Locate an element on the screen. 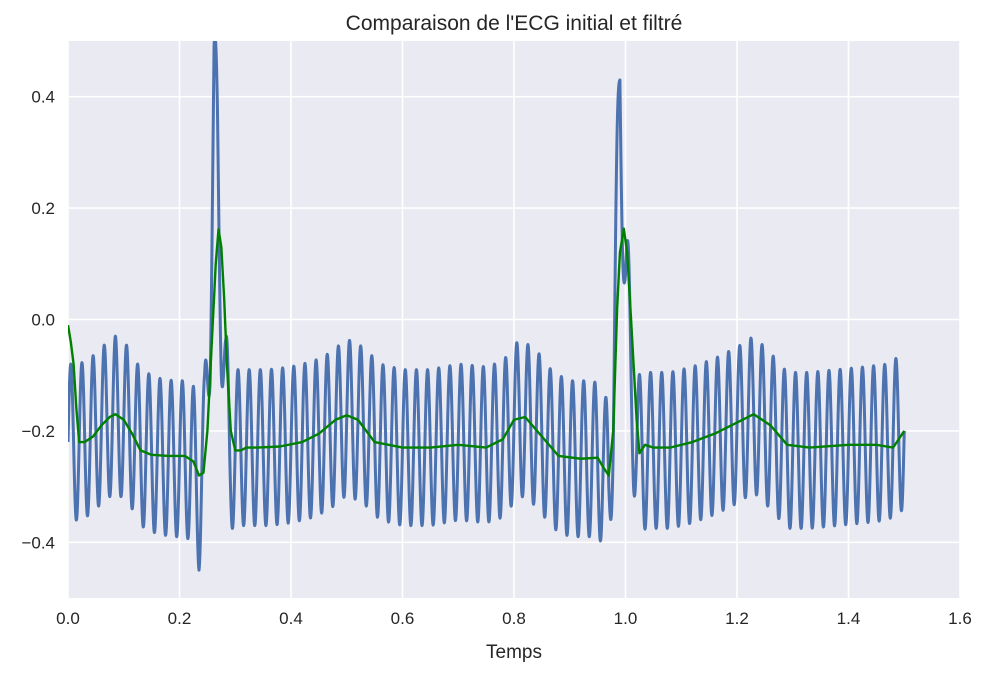 The width and height of the screenshot is (988, 682). x-tick-label: 0.8 is located at coordinates (514, 618).